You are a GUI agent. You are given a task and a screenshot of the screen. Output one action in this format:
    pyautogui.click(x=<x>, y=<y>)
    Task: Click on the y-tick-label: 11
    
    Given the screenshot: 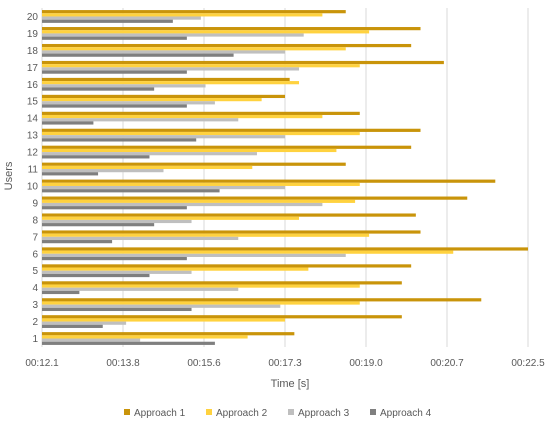 What is the action you would take?
    pyautogui.click(x=33, y=170)
    